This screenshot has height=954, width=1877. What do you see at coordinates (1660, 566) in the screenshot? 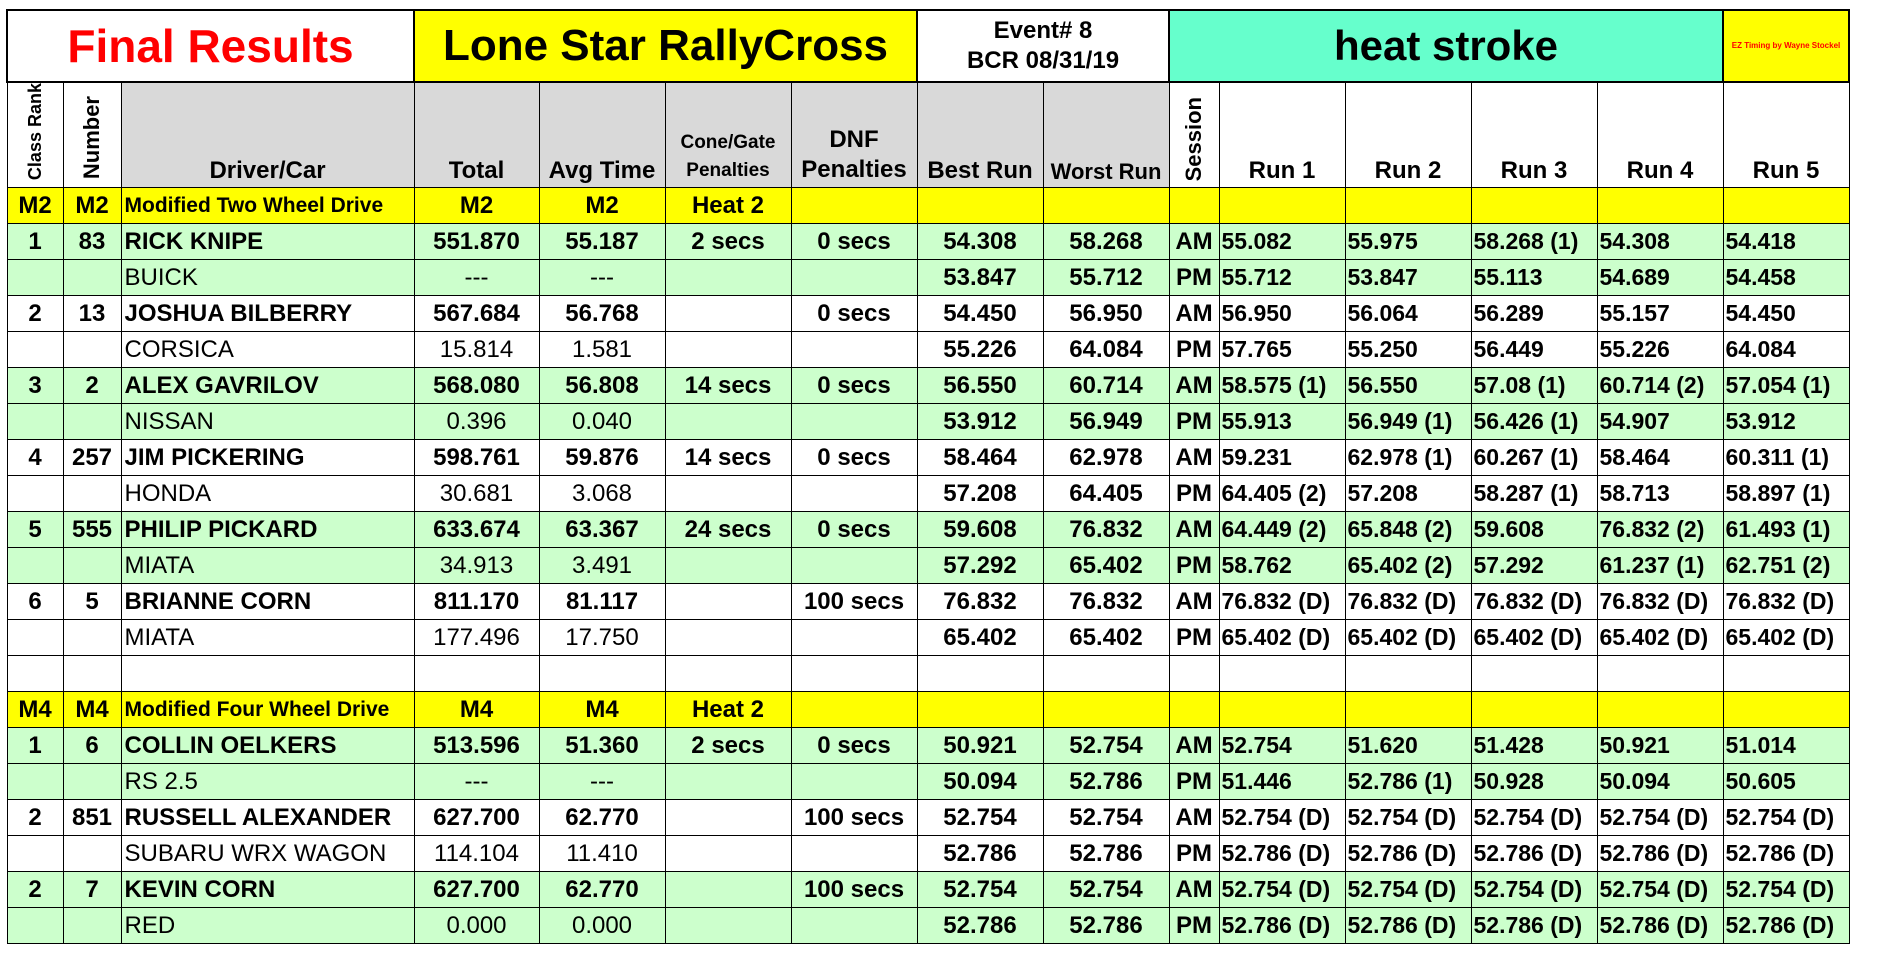
I see `run-time: 61.237 (1)` at bounding box center [1660, 566].